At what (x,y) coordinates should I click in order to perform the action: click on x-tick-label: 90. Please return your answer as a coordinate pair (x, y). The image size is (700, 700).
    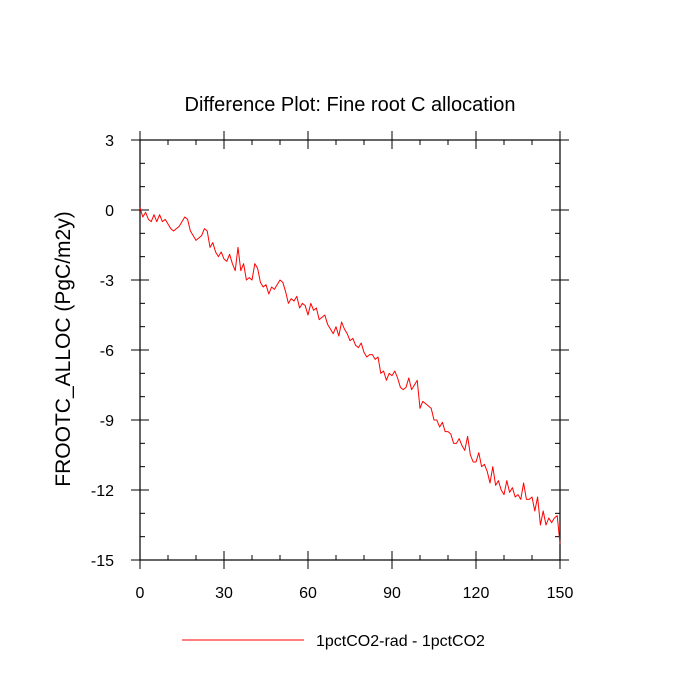
    Looking at the image, I should click on (392, 593).